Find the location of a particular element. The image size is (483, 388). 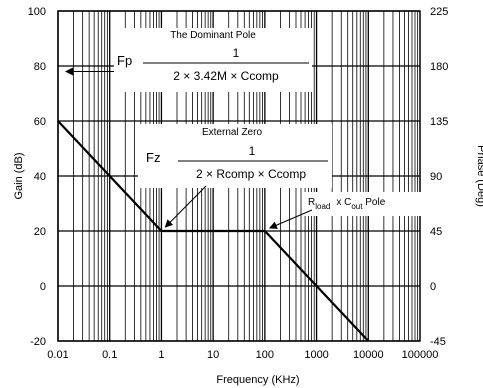

y-left-tick-label: -20 is located at coordinates (38, 342).